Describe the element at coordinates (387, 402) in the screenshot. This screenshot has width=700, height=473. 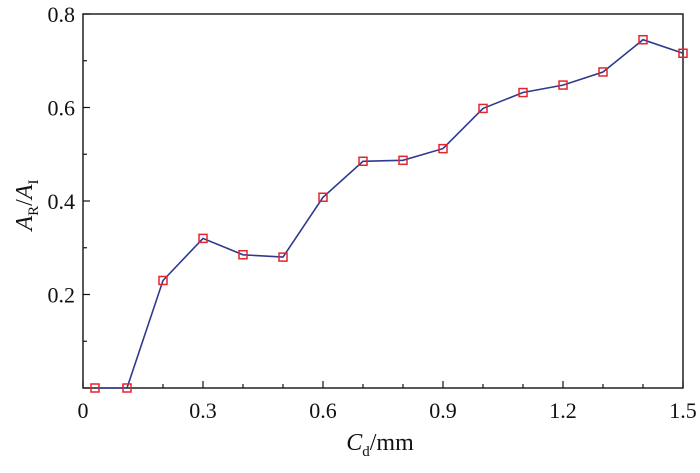
I see `x-axis-ticks: 0 0.3 0.6 0.9 1.2 1.5` at that location.